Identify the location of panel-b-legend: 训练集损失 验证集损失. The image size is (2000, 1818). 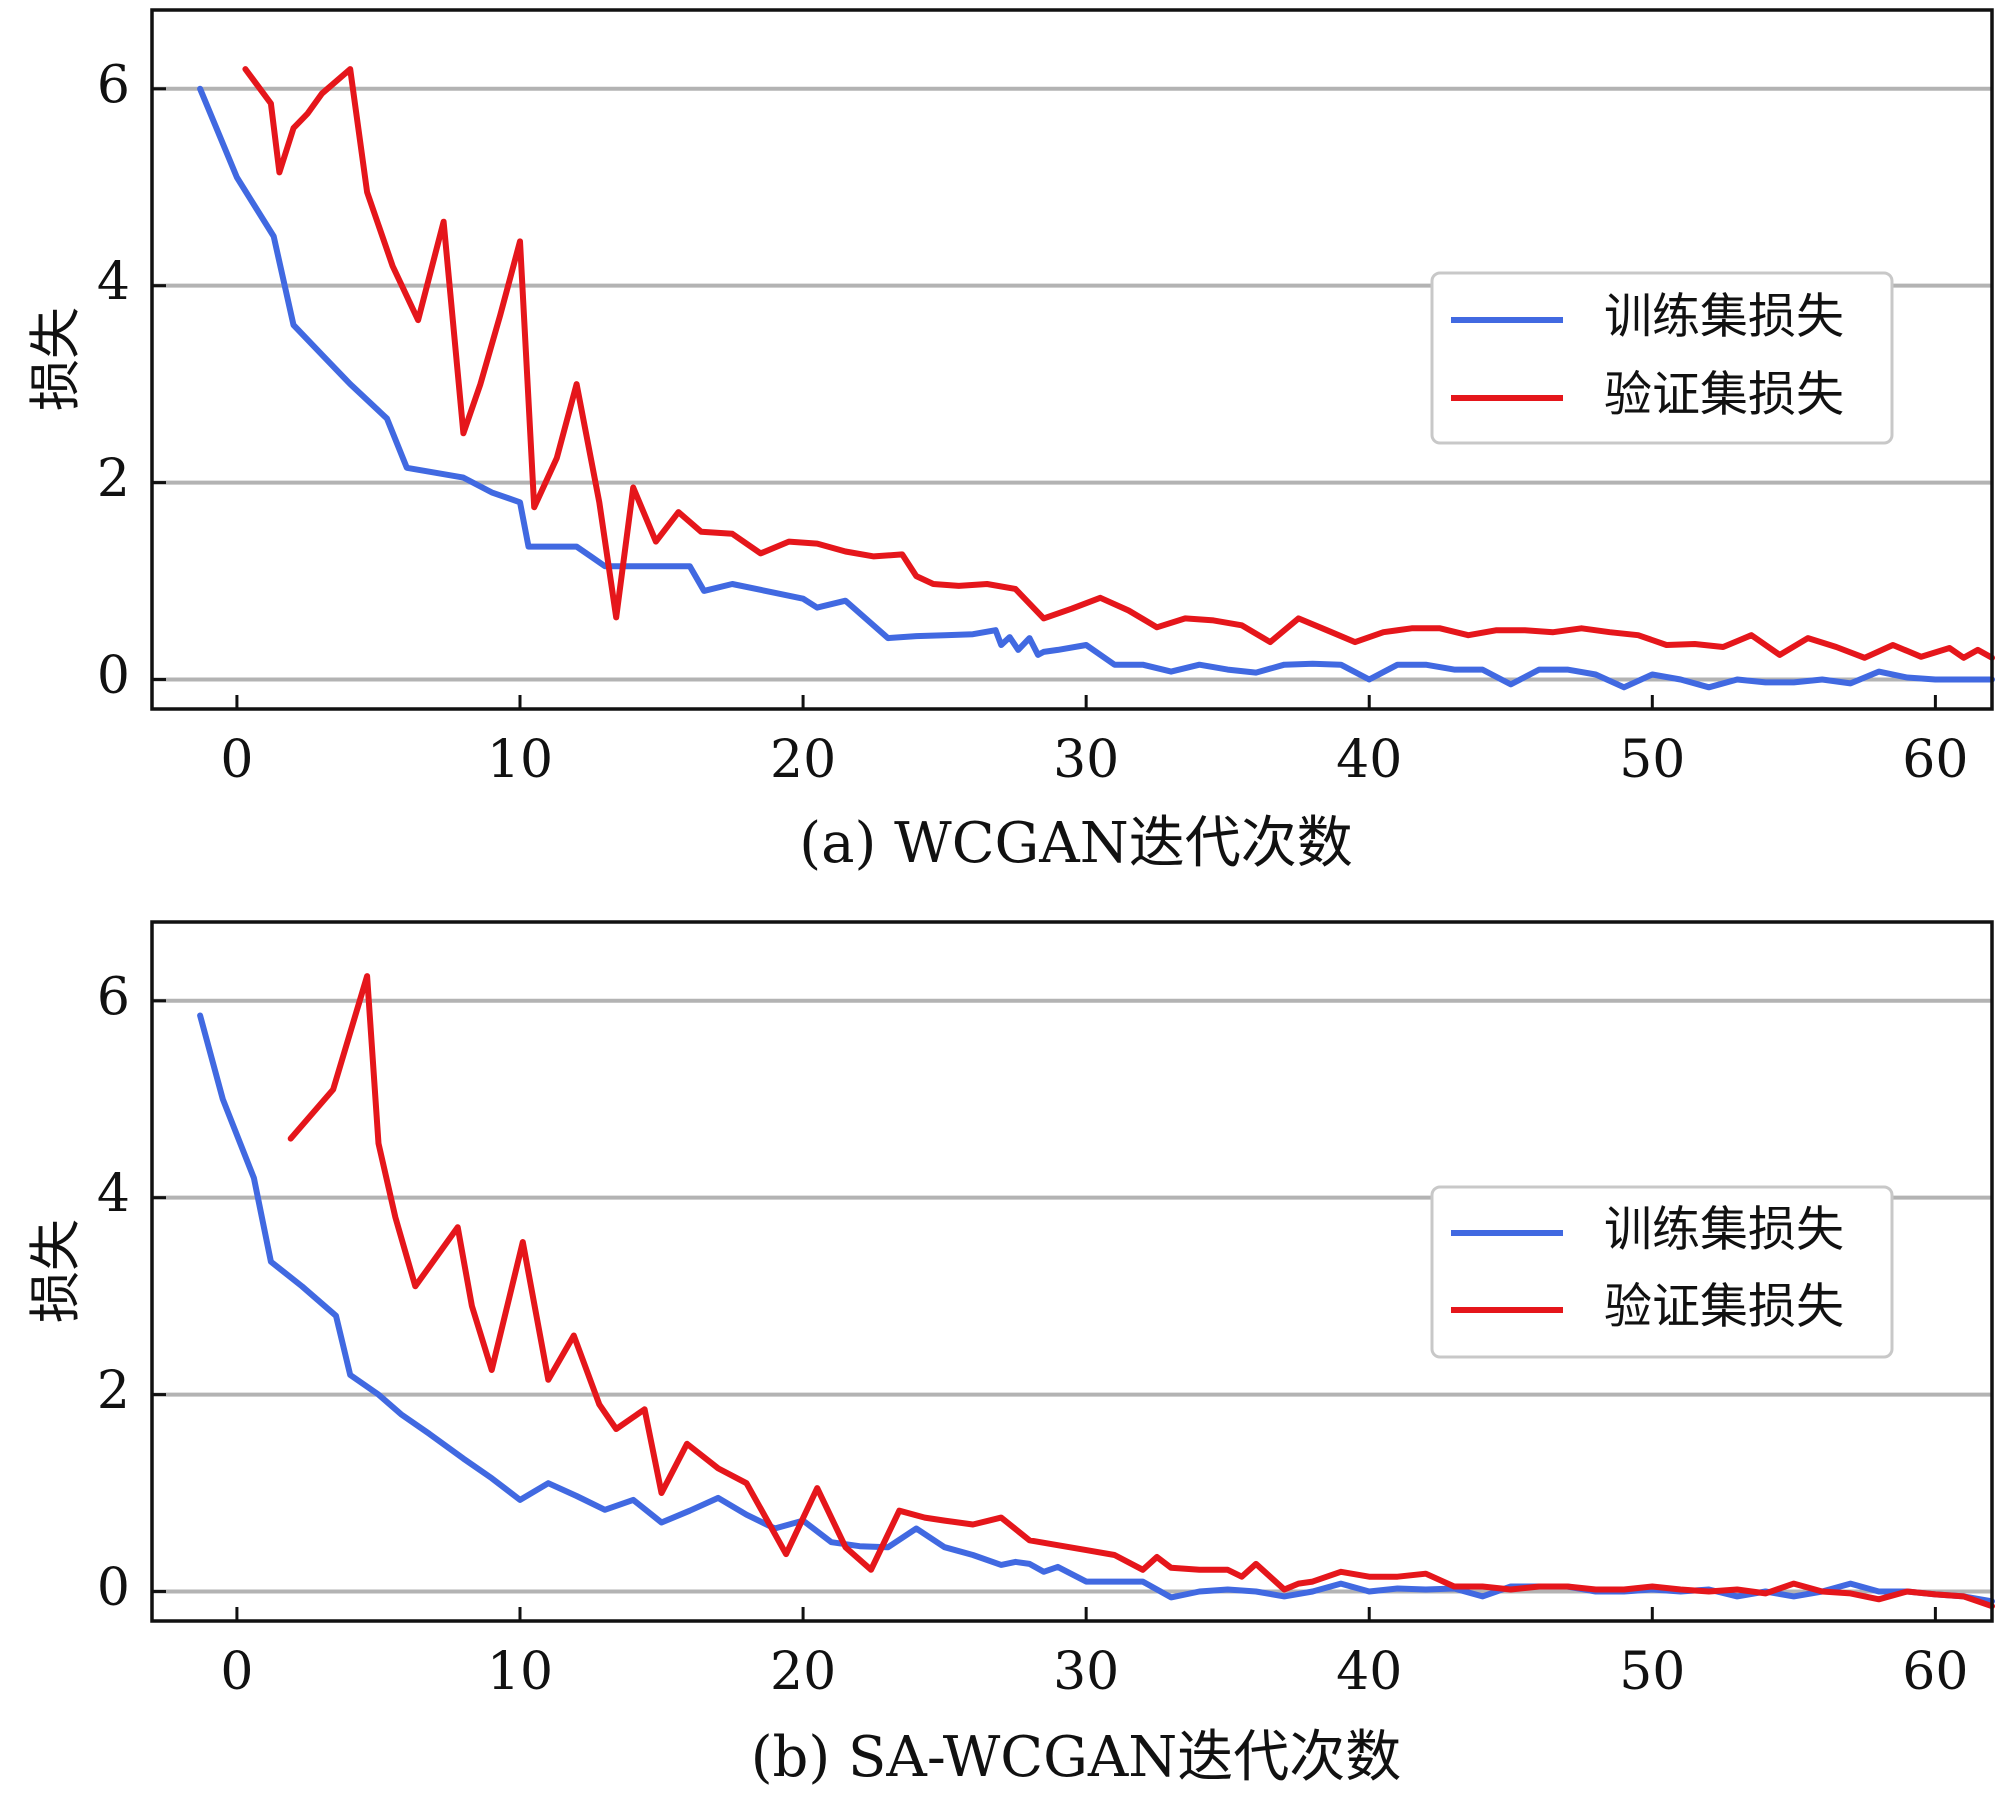
(1662, 1272).